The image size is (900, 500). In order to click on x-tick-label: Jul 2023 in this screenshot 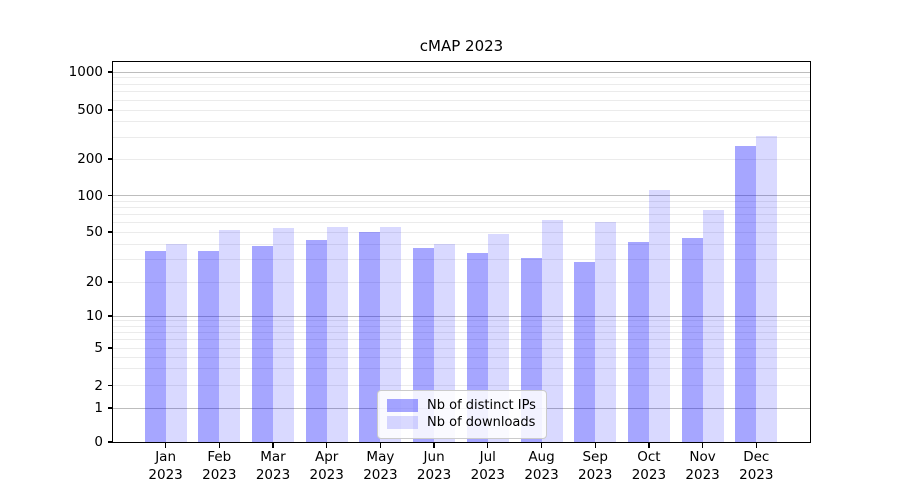, I will do `click(487, 466)`.